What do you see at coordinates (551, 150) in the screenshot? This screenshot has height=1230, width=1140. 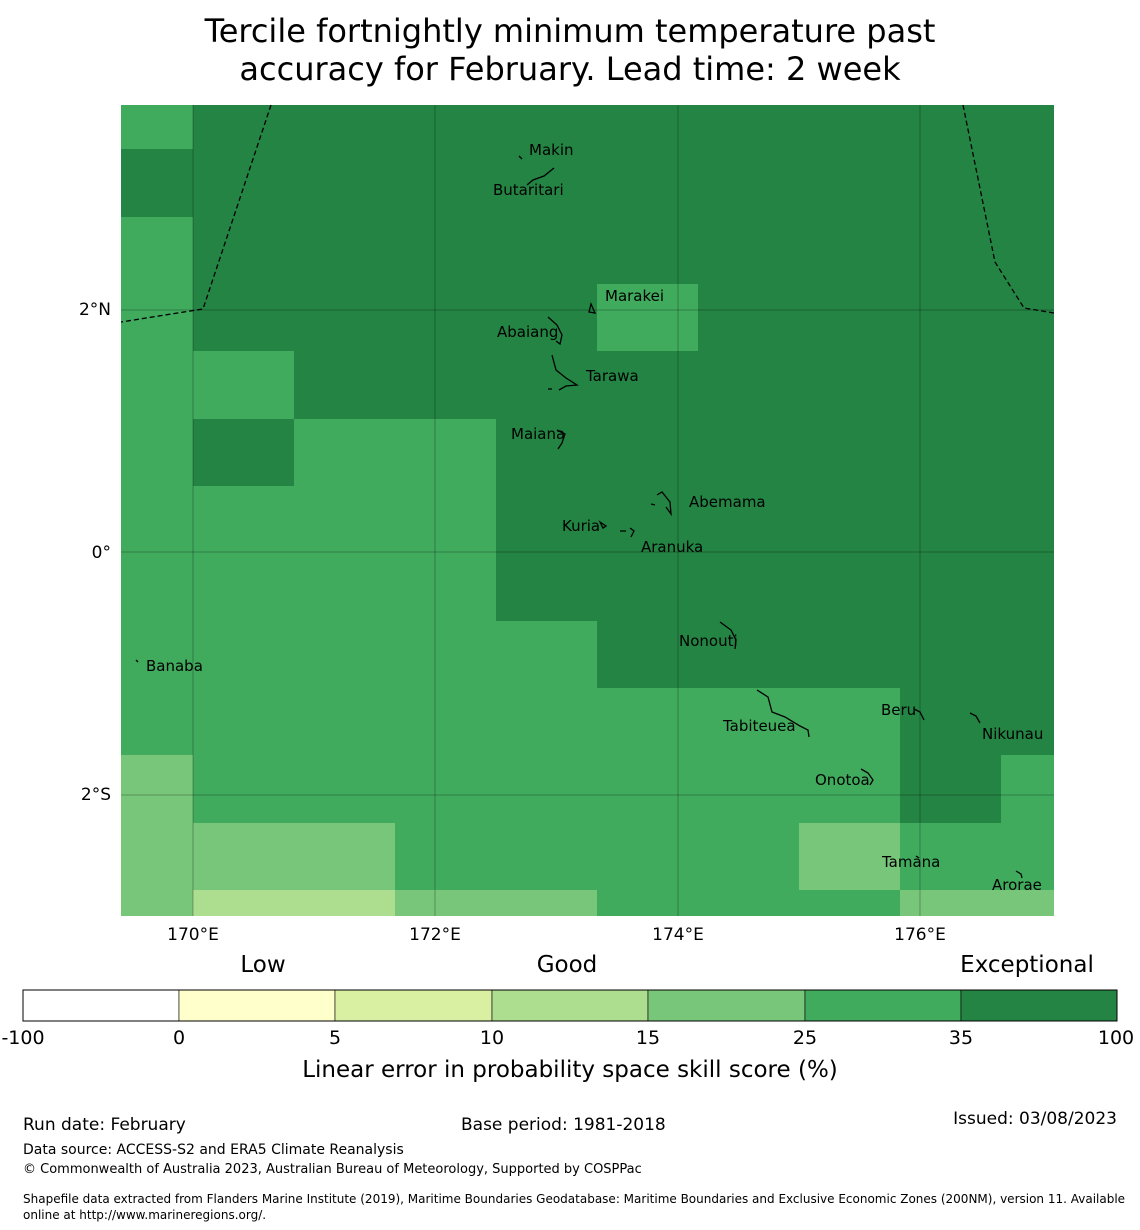 I see `island-label-makin: Makin` at bounding box center [551, 150].